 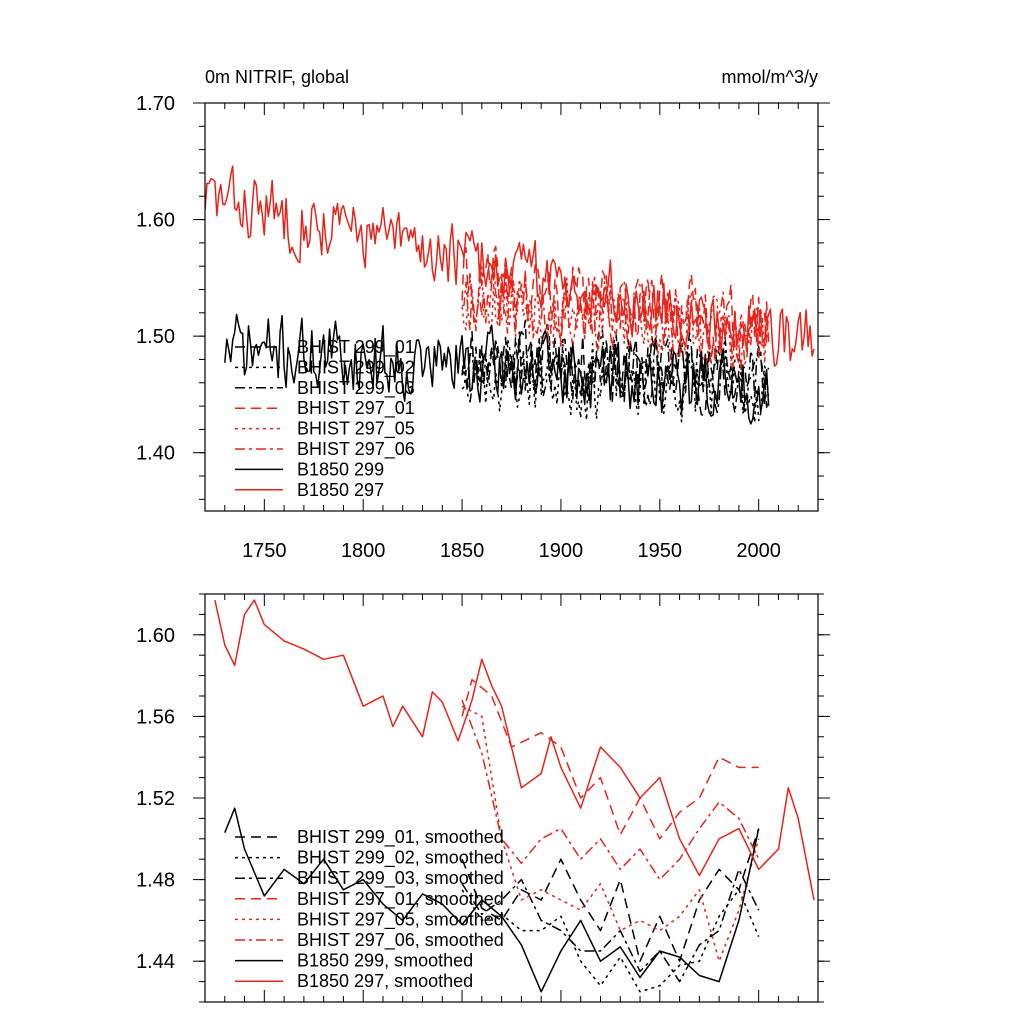 What do you see at coordinates (356, 367) in the screenshot?
I see `legend-entry: BHIST 299_02` at bounding box center [356, 367].